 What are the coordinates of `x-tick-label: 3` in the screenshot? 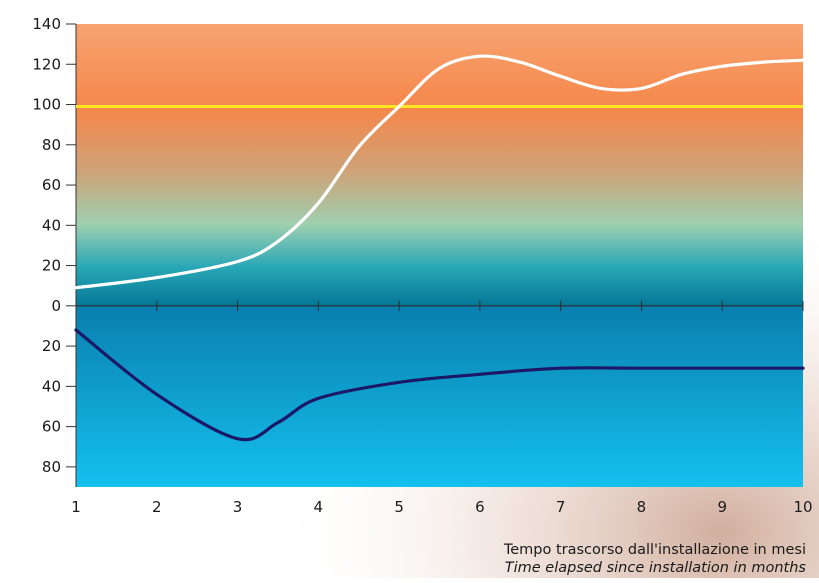 It's located at (238, 507).